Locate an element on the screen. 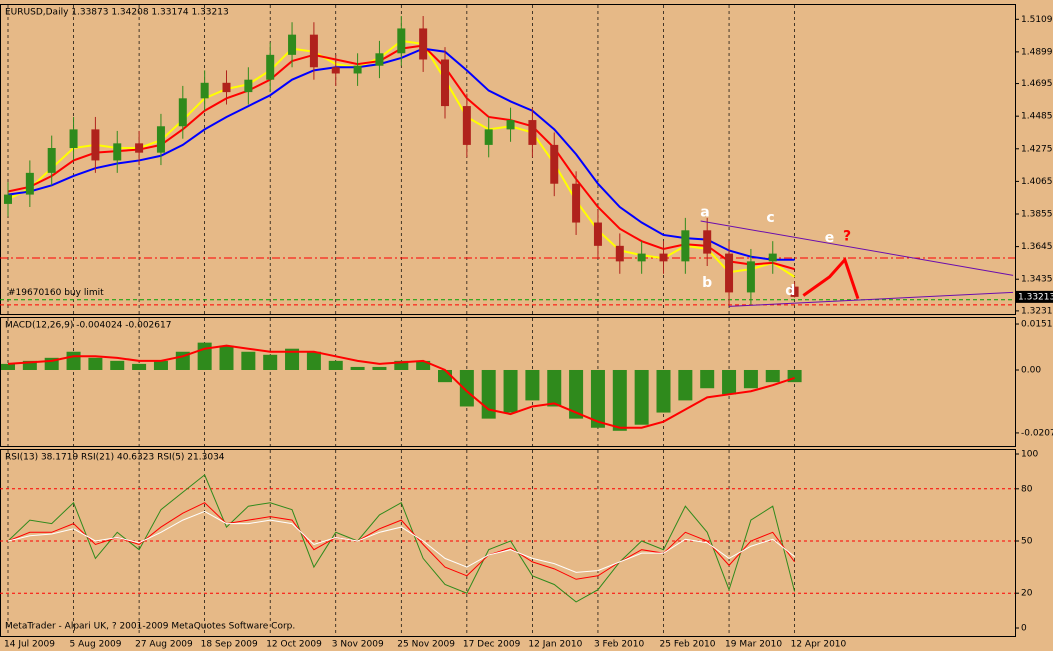 Image resolution: width=1053 pixels, height=651 pixels. price-label-box is located at coordinates (1034, 296).